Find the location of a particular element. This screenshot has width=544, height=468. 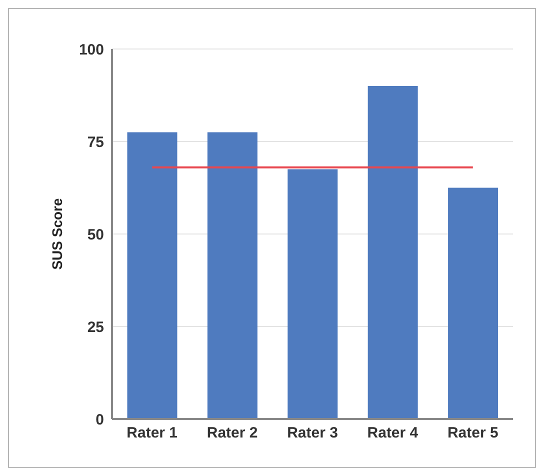

x-tick-label: Rater 5 is located at coordinates (472, 433).